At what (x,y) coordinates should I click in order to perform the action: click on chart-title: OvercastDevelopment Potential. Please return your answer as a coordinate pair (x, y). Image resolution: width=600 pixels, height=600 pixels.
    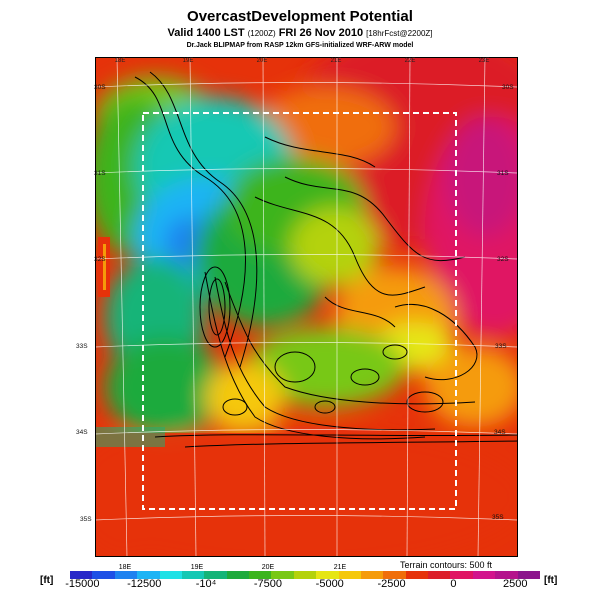
    Looking at the image, I should click on (300, 16).